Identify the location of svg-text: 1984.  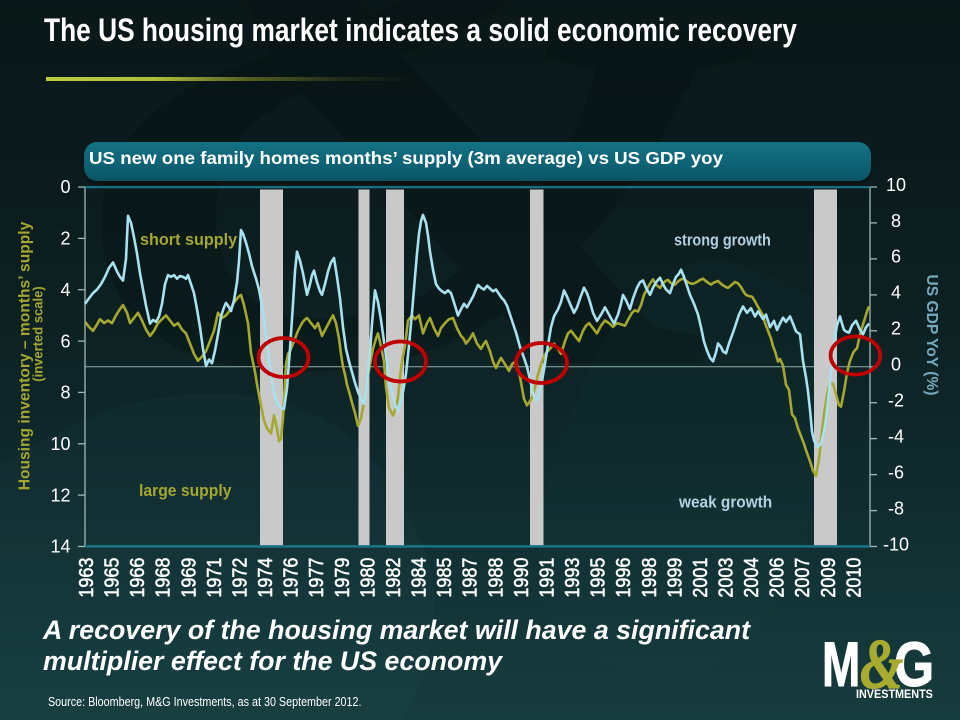
(420, 577).